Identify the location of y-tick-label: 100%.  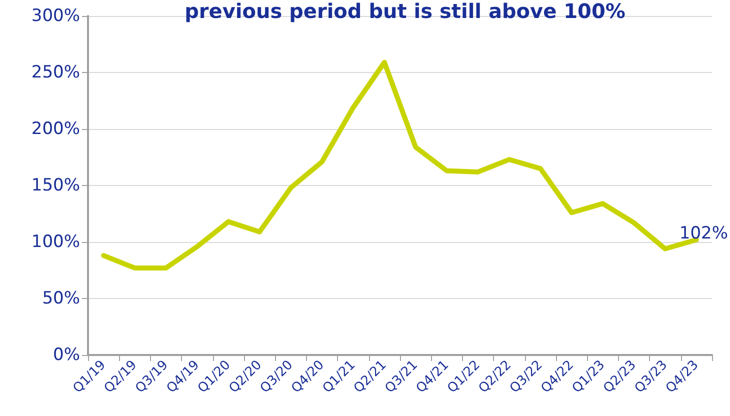
(55, 242).